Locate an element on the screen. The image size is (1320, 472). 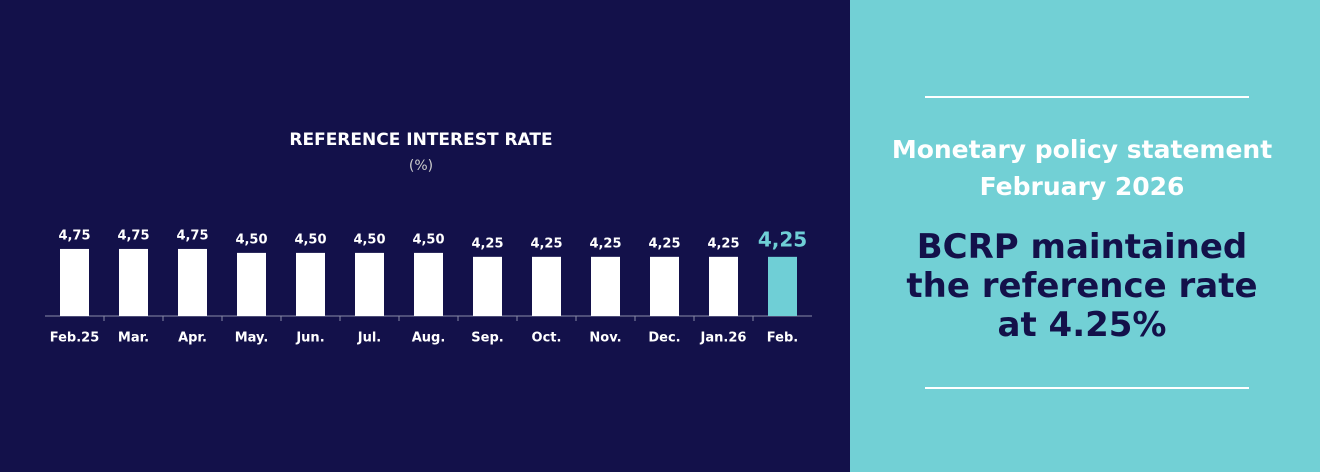
x-tick-label: Sep. is located at coordinates (487, 338).